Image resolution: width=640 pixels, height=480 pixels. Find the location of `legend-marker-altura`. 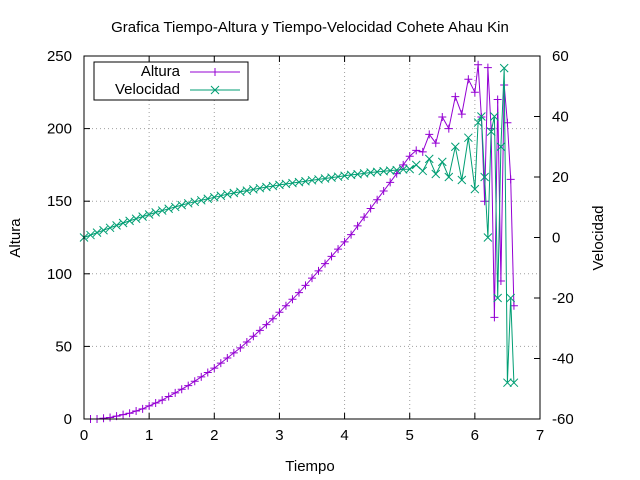

legend-marker-altura is located at coordinates (215, 72).